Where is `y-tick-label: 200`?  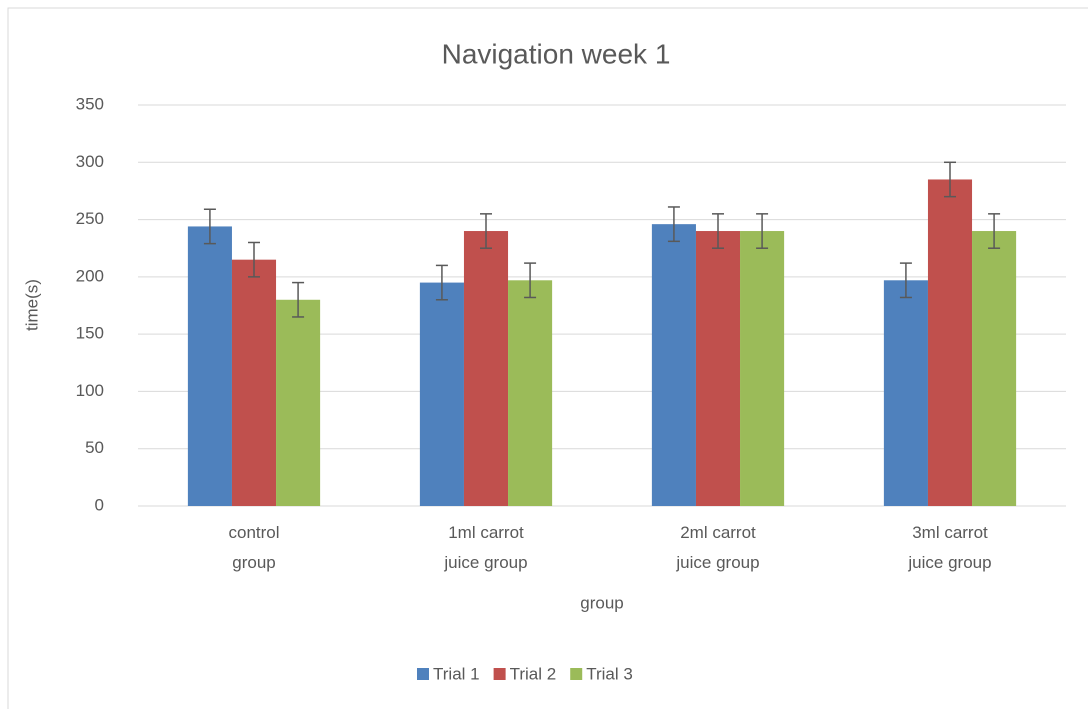 y-tick-label: 200 is located at coordinates (90, 275).